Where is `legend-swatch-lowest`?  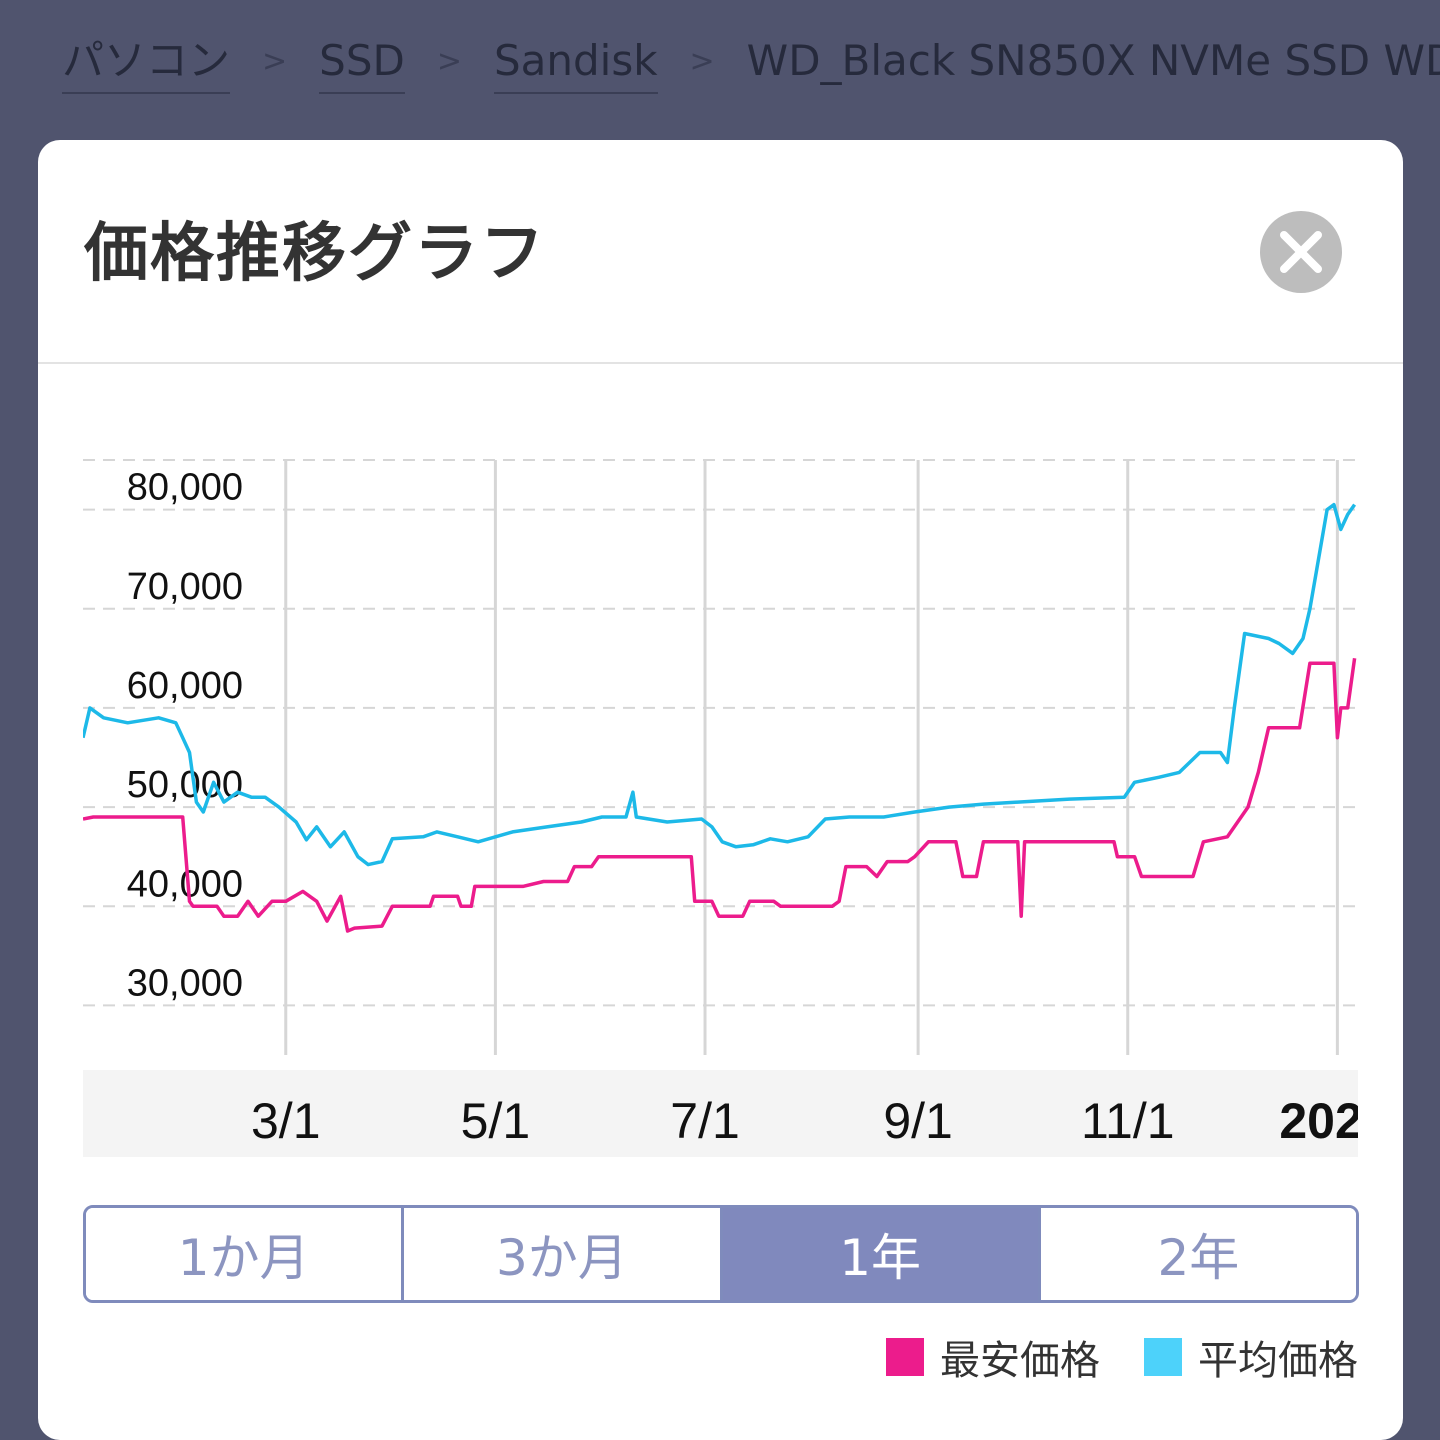
legend-swatch-lowest is located at coordinates (905, 1357).